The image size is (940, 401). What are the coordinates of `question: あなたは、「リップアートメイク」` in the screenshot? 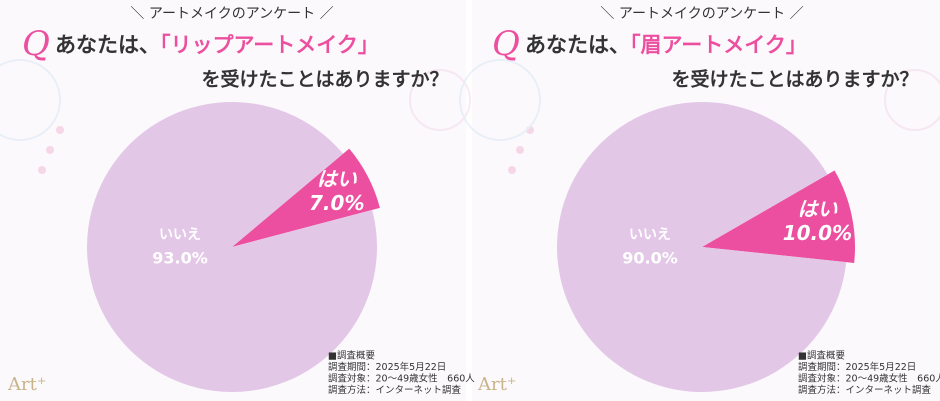 It's located at (217, 45).